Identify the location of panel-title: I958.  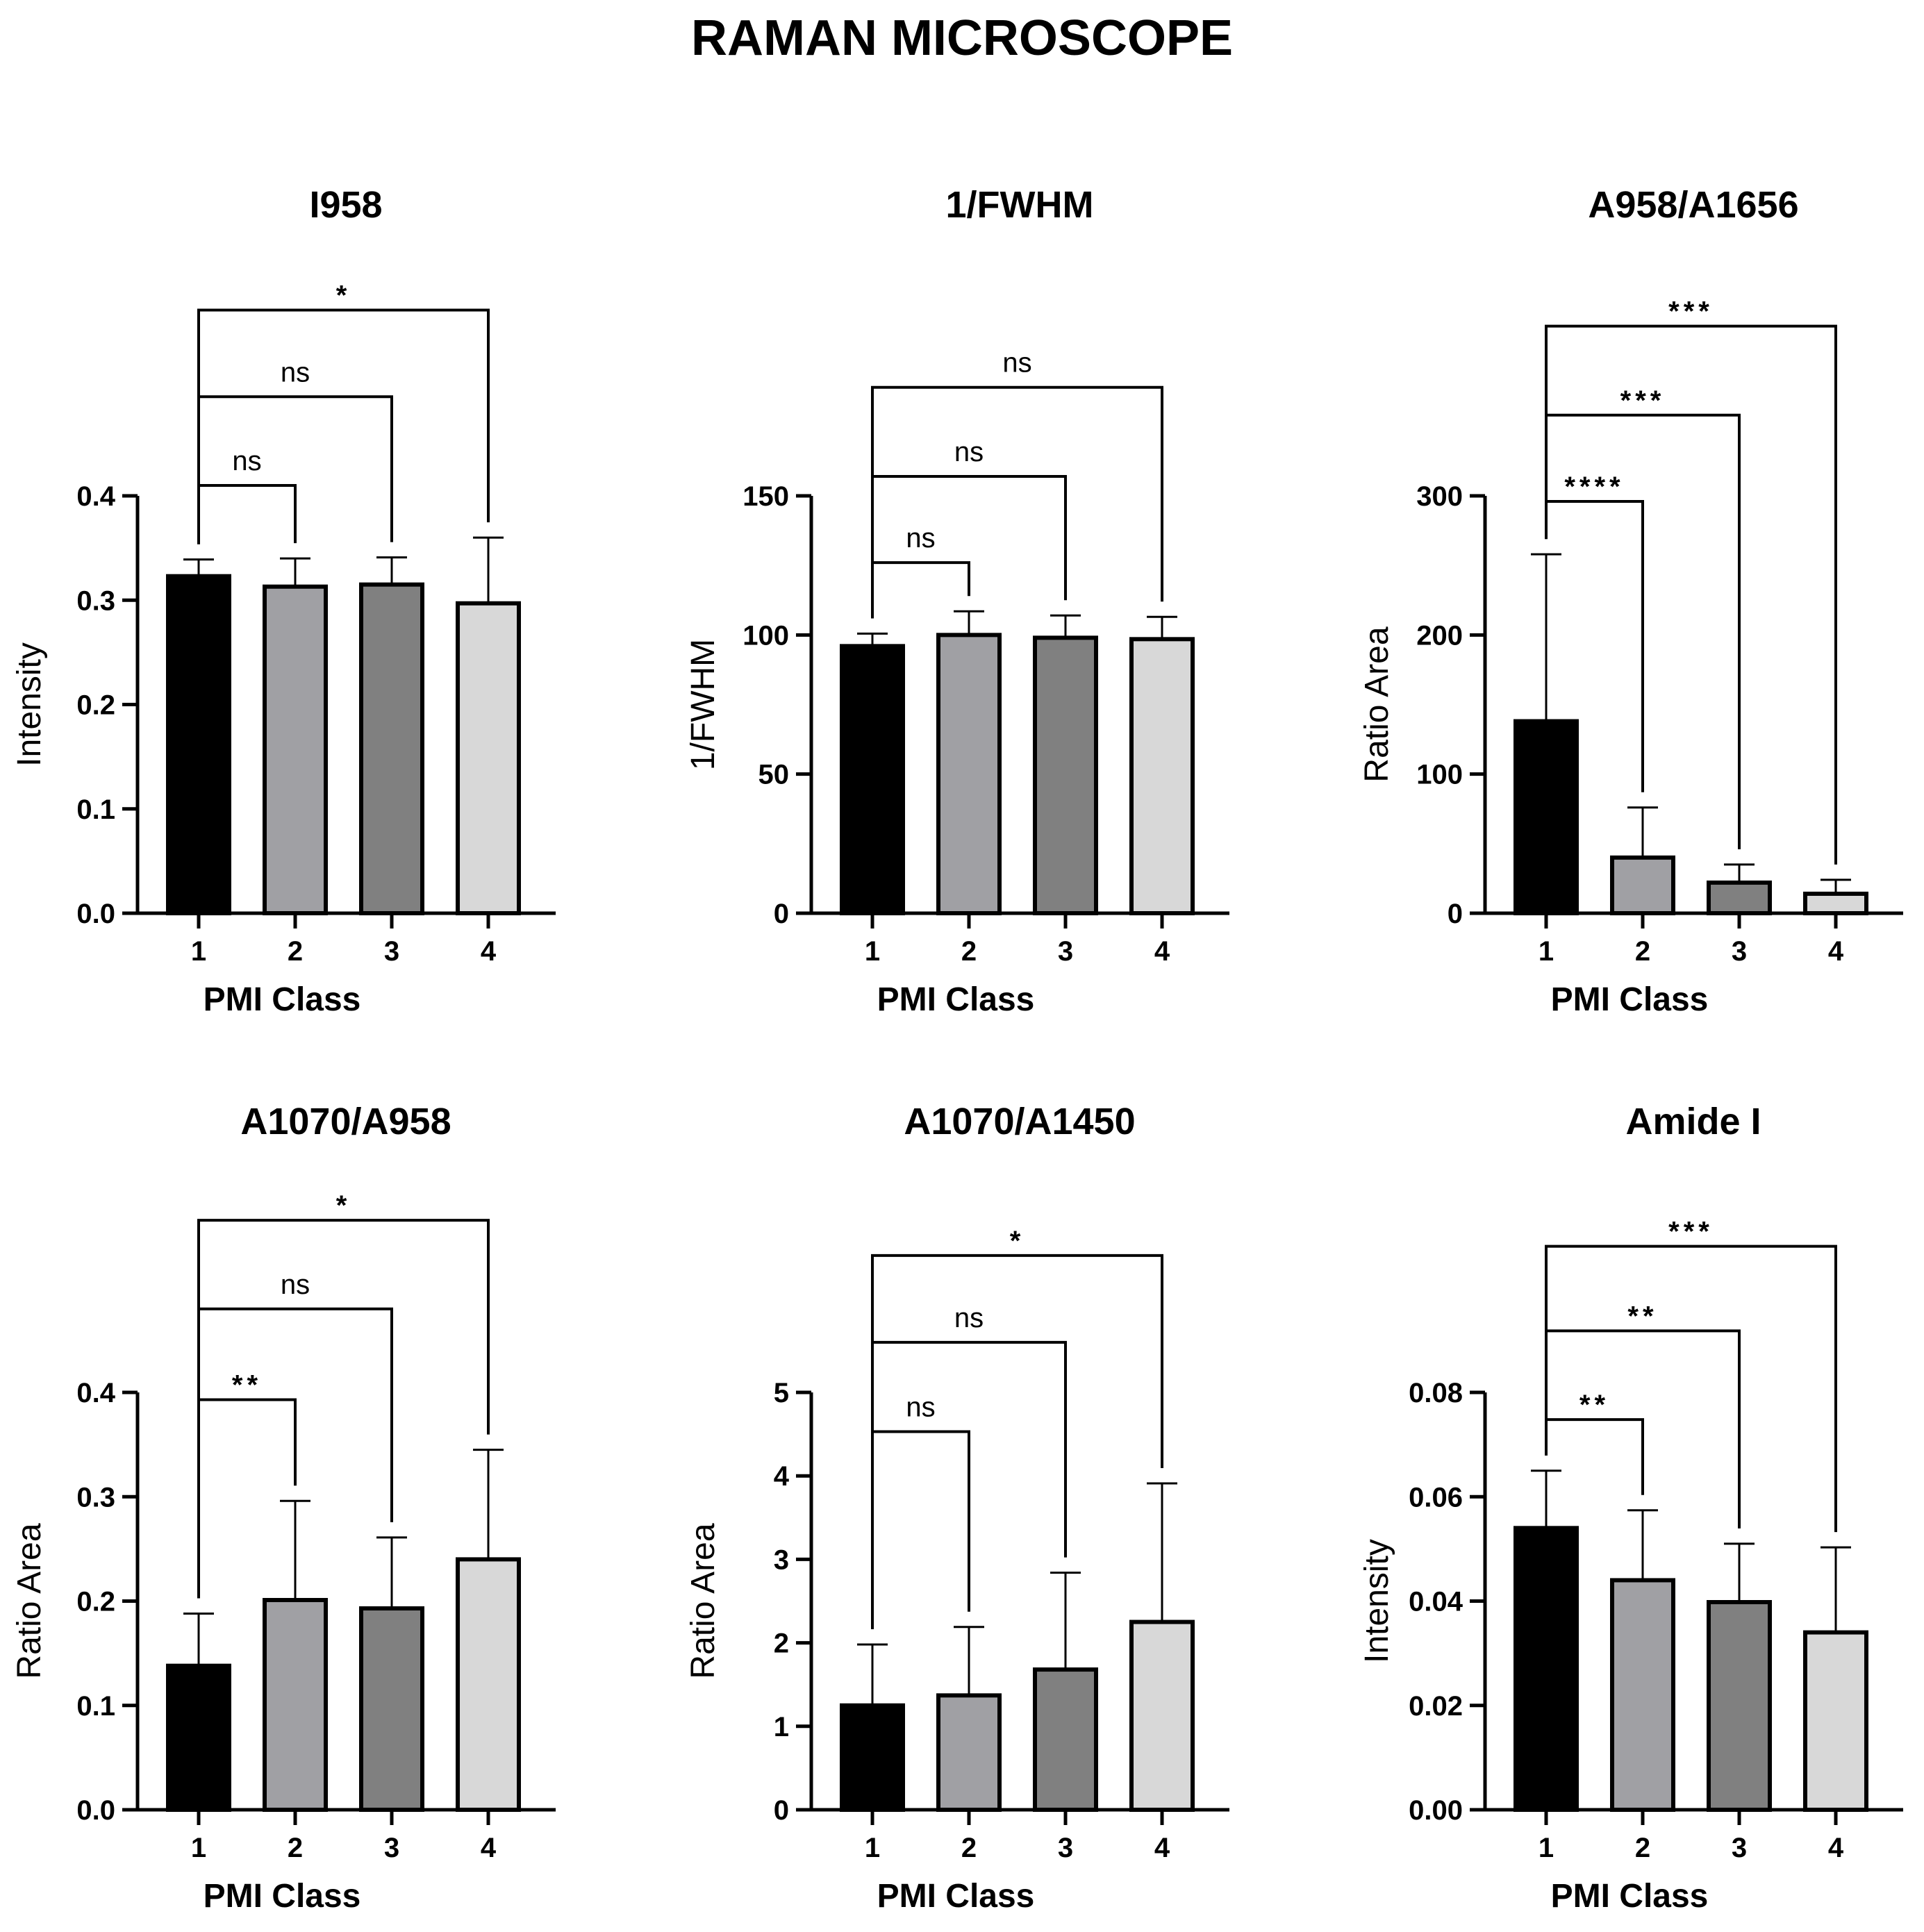
(345, 205).